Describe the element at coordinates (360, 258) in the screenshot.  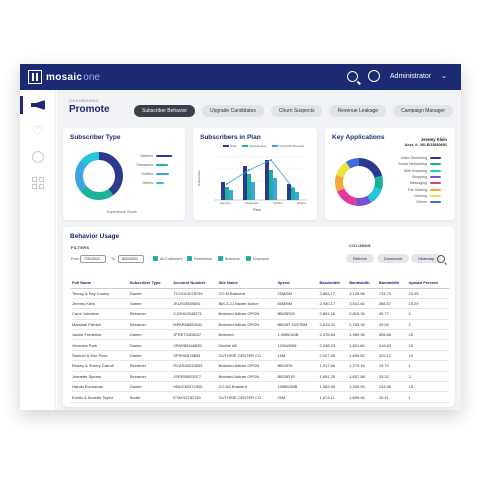
I see `refresh-button: Refresh` at that location.